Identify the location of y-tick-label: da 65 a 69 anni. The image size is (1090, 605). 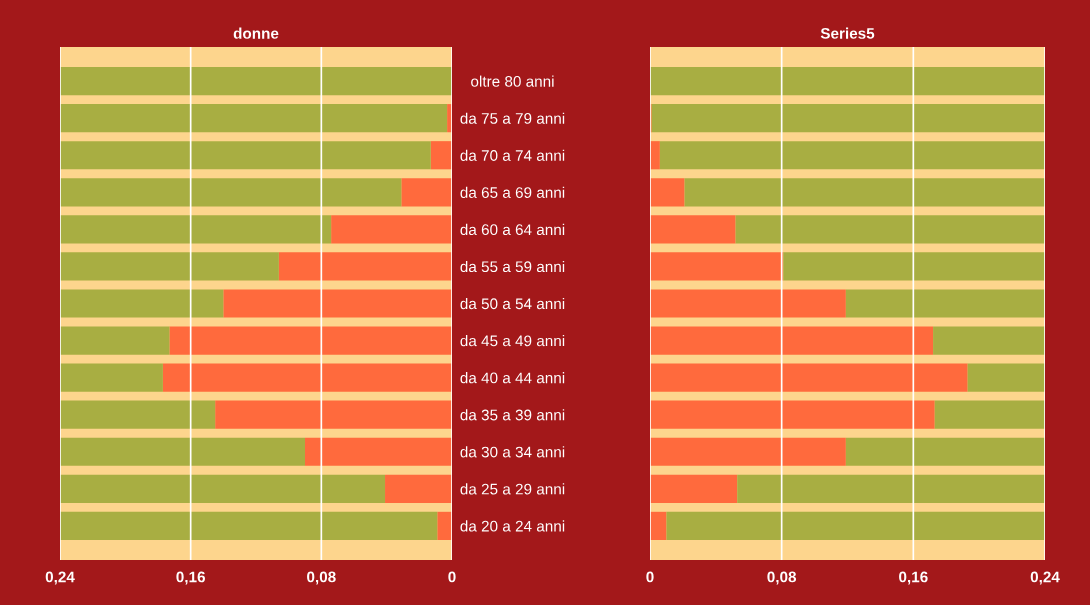
(512, 192).